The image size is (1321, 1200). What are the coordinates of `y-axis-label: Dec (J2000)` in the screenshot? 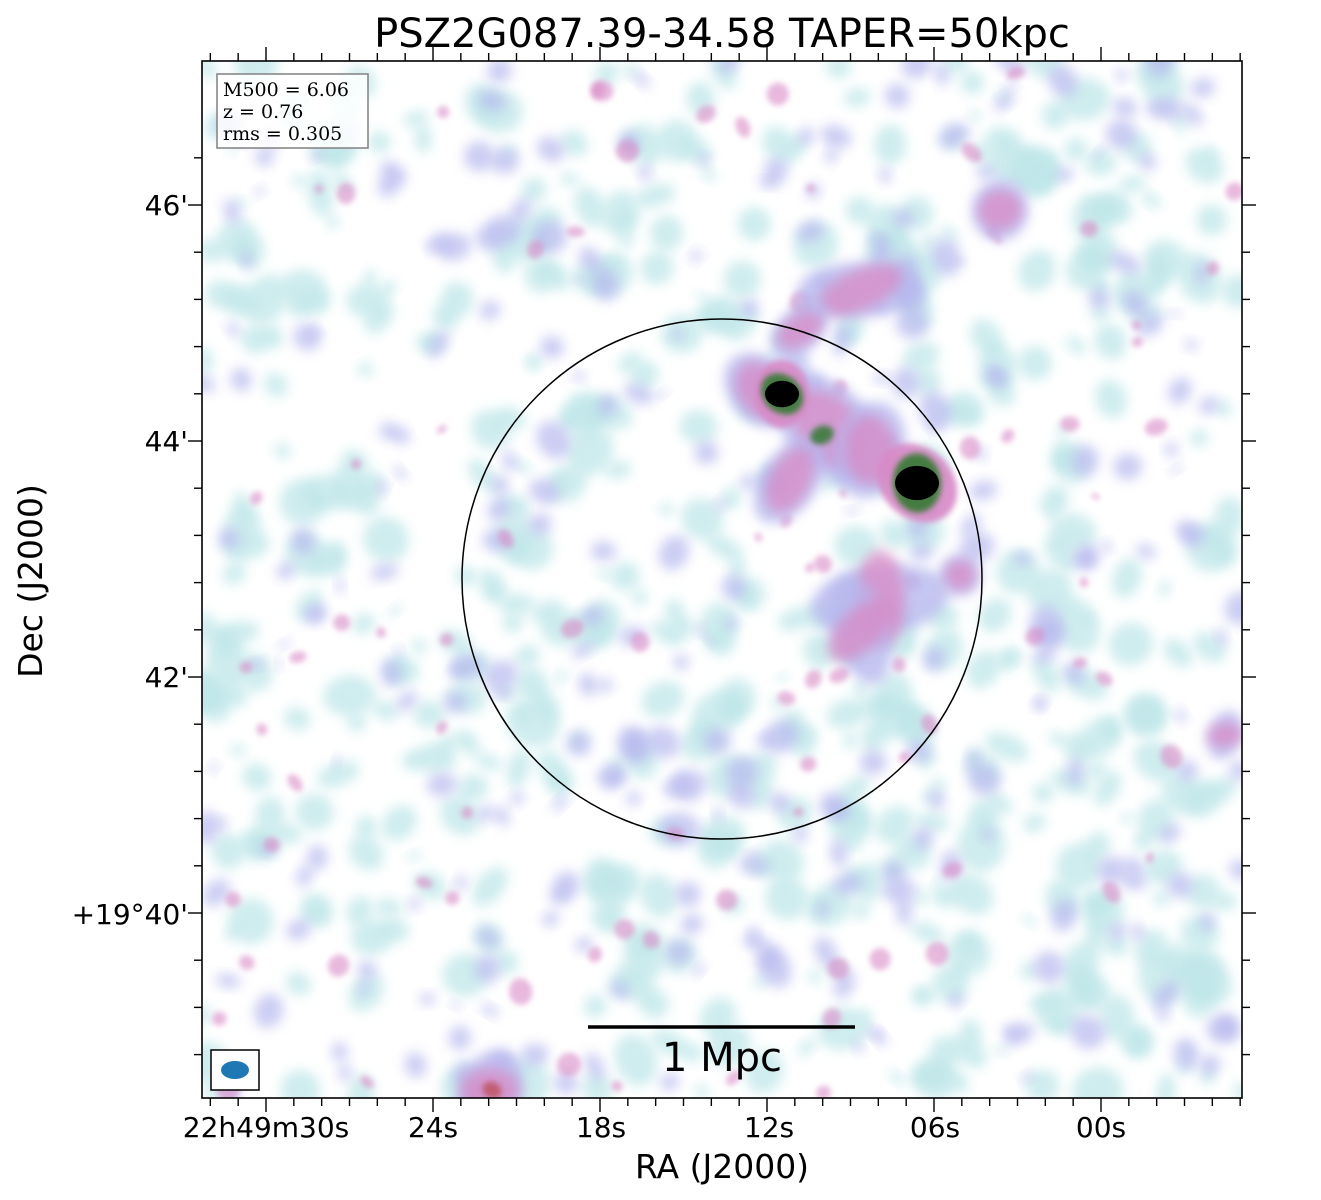 It's located at (30, 581).